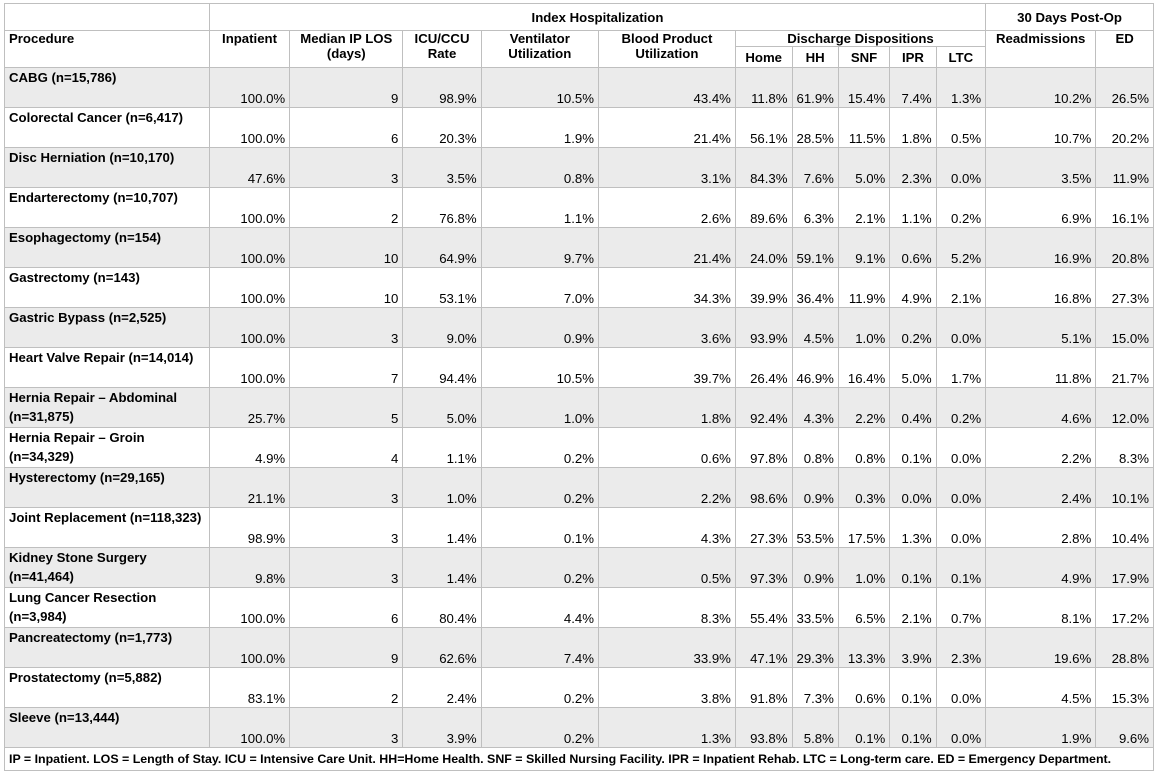 This screenshot has width=1158, height=771. I want to click on value-cell: 9.0%, so click(442, 327).